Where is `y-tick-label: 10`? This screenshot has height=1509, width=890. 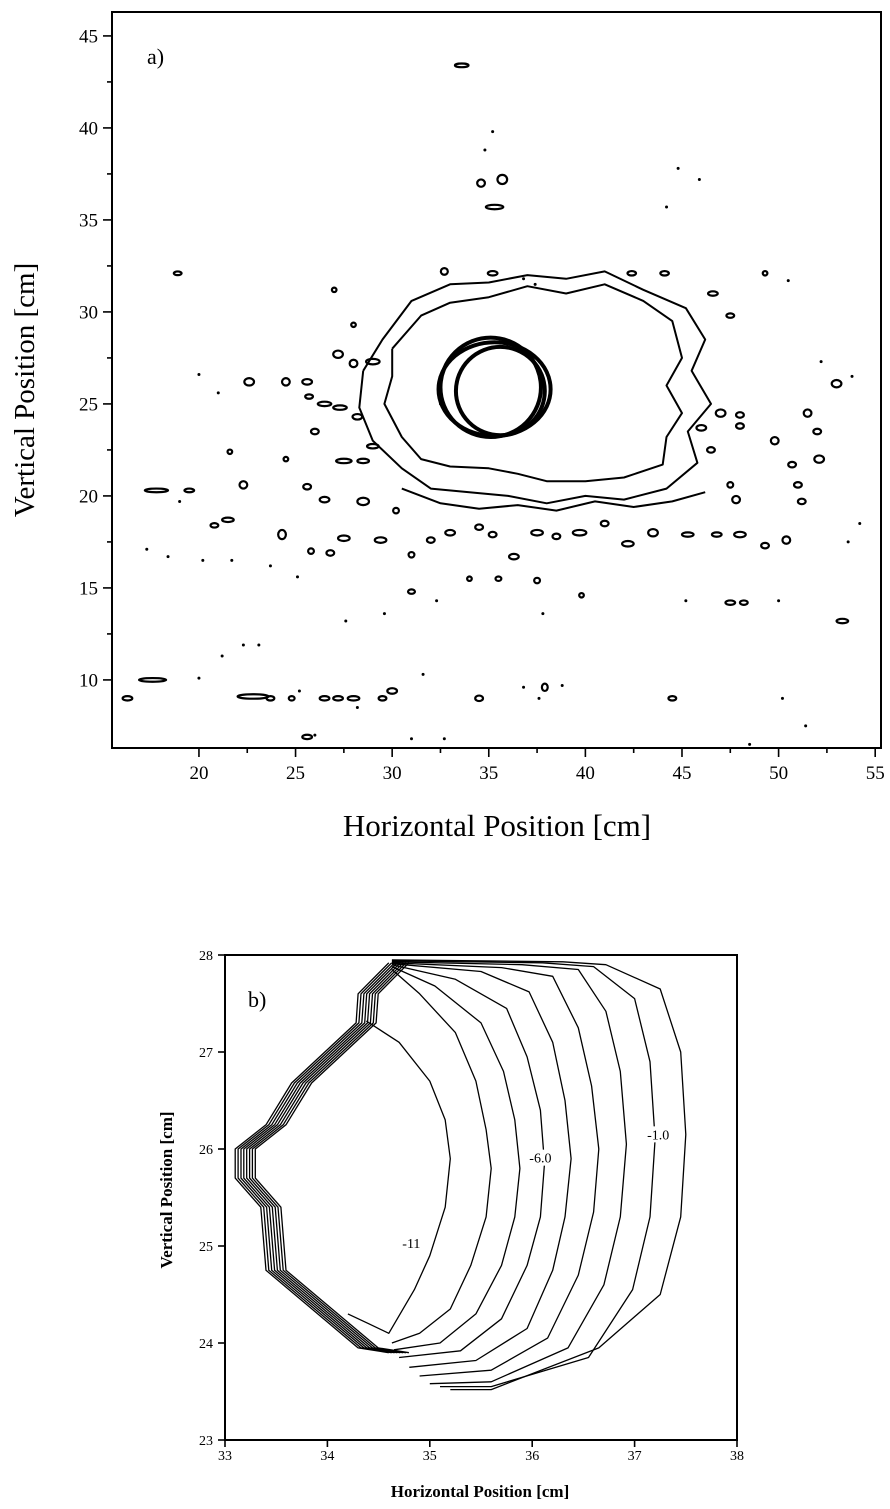 y-tick-label: 10 is located at coordinates (88, 681).